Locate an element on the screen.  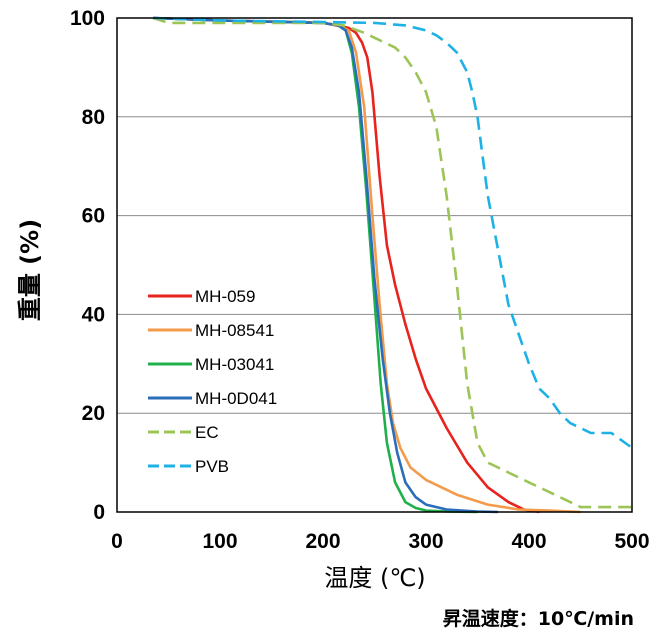
y-tick-labels: 0 20 40 60 80 100 is located at coordinates (87, 265).